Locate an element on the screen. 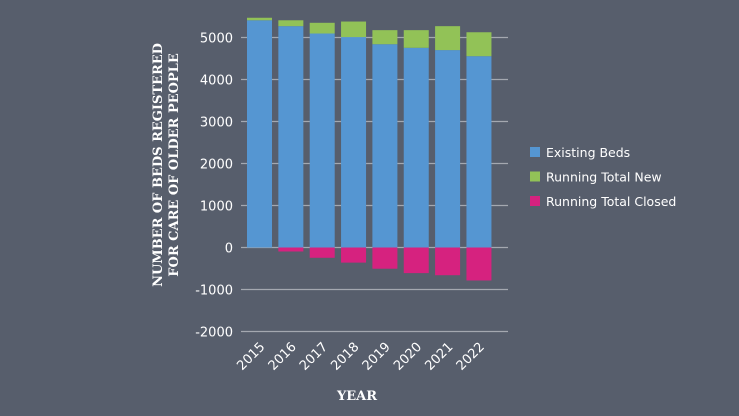 This screenshot has height=416, width=739. y-tick-label: 1000 is located at coordinates (216, 207).